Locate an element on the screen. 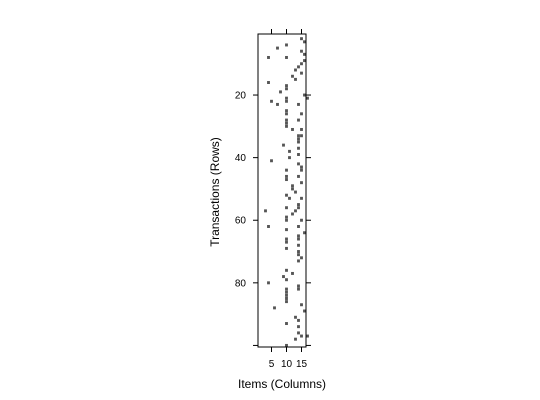  x-tick-label: 15 is located at coordinates (302, 364).